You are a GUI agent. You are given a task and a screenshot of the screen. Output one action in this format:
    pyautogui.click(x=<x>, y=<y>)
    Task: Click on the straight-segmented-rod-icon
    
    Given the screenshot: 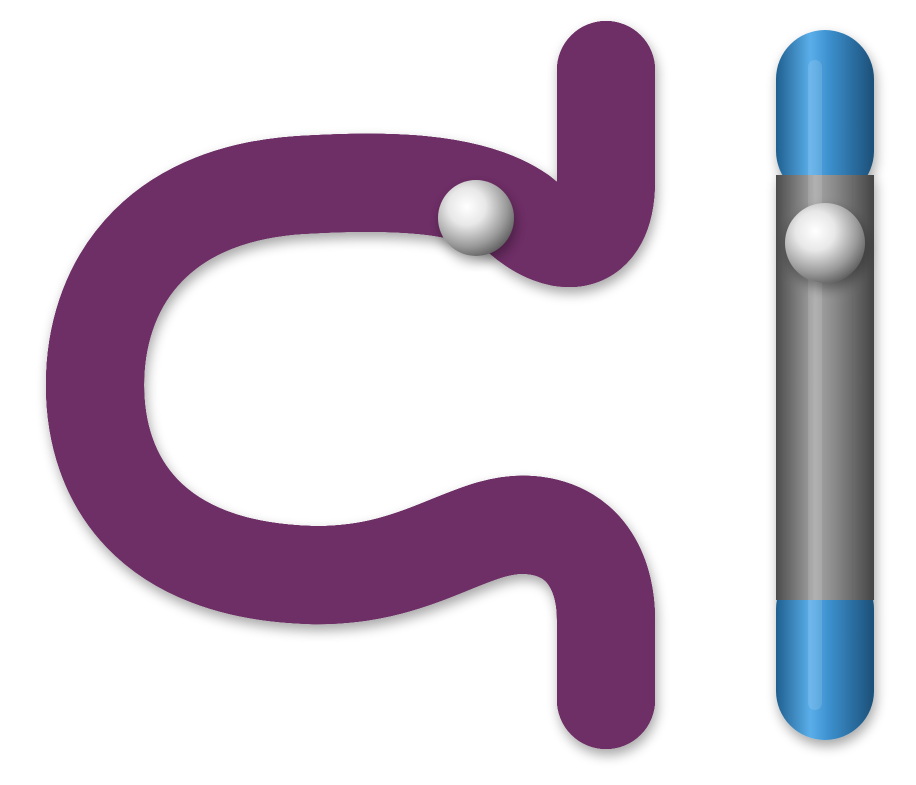 What is the action you would take?
    pyautogui.click(x=825, y=385)
    